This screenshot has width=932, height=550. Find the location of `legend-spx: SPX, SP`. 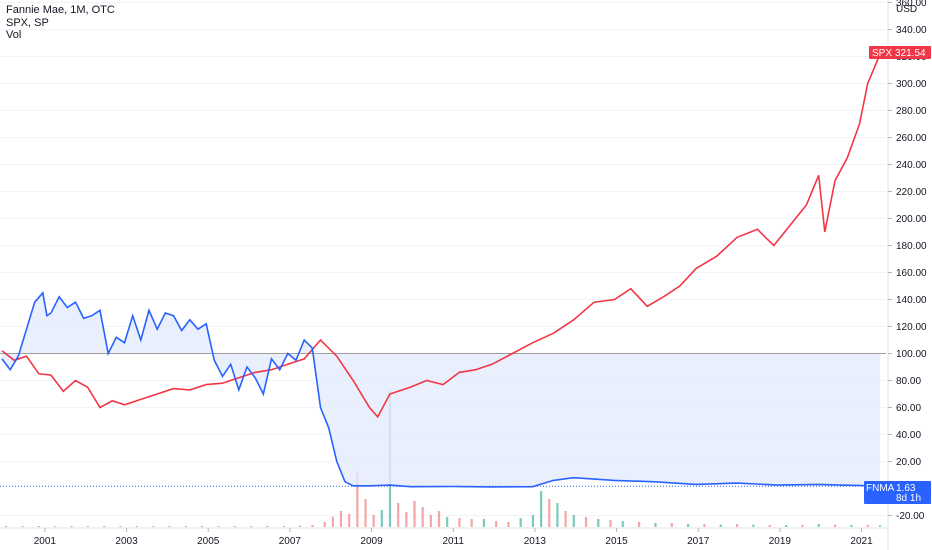

legend-spx: SPX, SP is located at coordinates (27, 22).